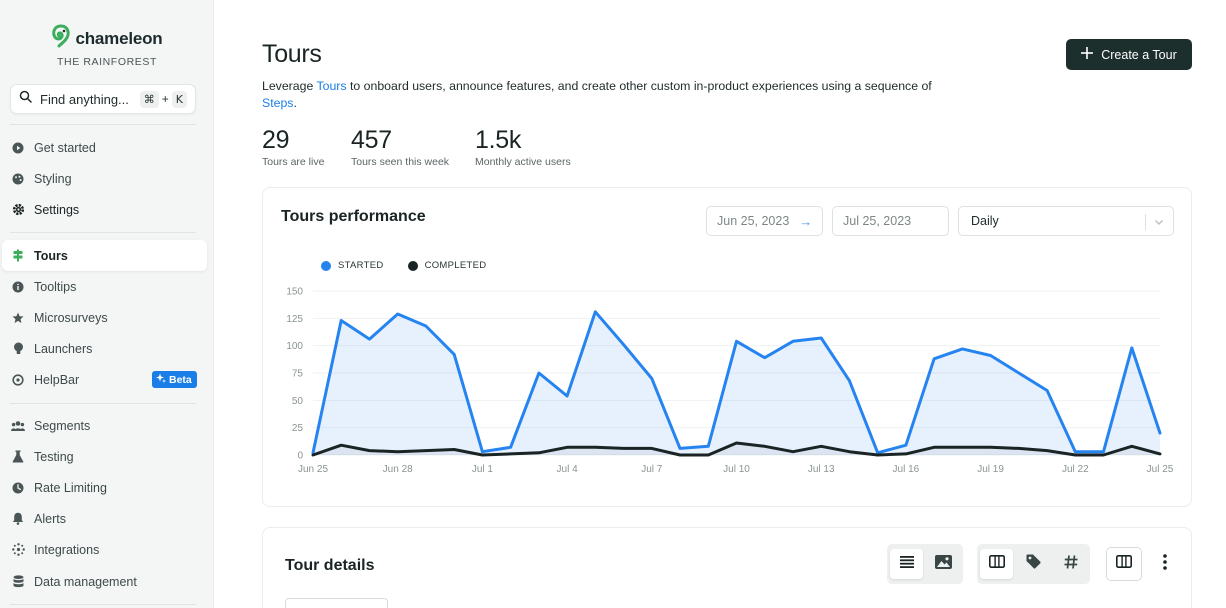 This screenshot has width=1226, height=608. Describe the element at coordinates (104, 255) in the screenshot. I see `sidebar-item-tours: Tours` at that location.